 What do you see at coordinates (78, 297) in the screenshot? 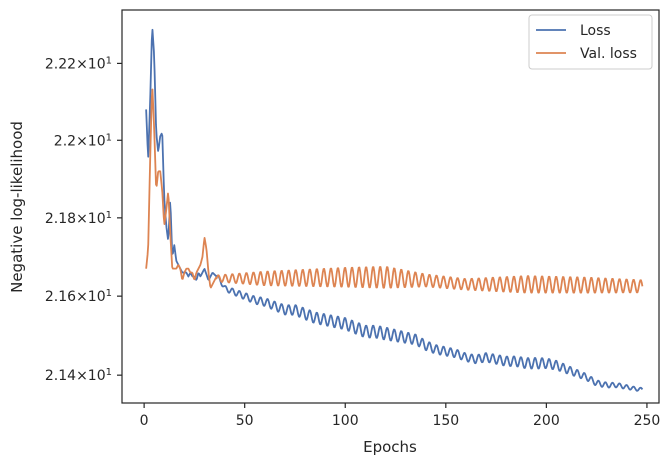
I see `y-tick-label: 2.16×10¹` at bounding box center [78, 297].